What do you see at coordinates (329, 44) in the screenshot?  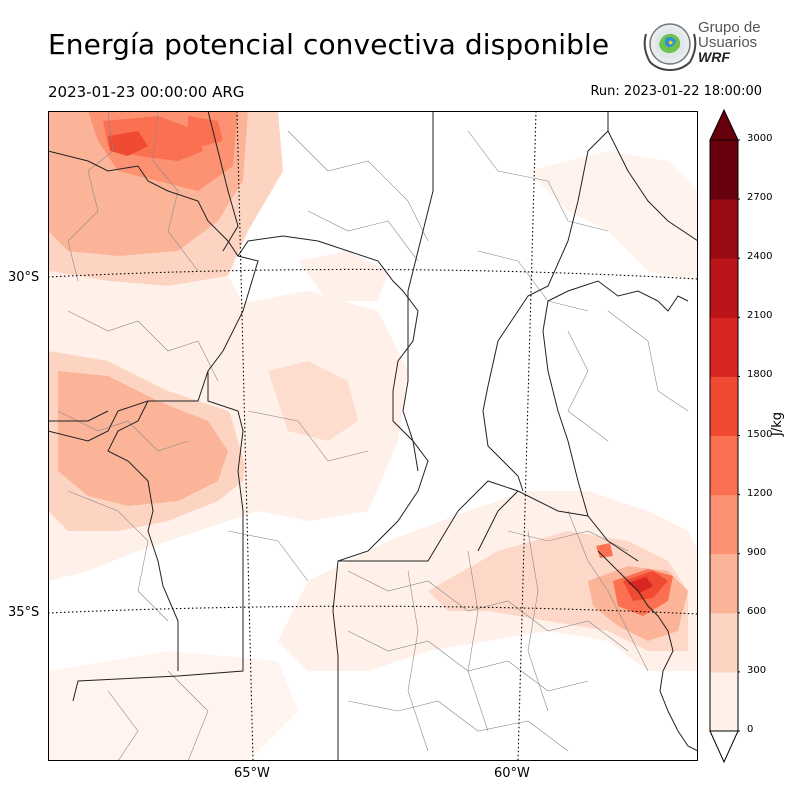 I see `map-title: Energía potencial convectiva disponible` at bounding box center [329, 44].